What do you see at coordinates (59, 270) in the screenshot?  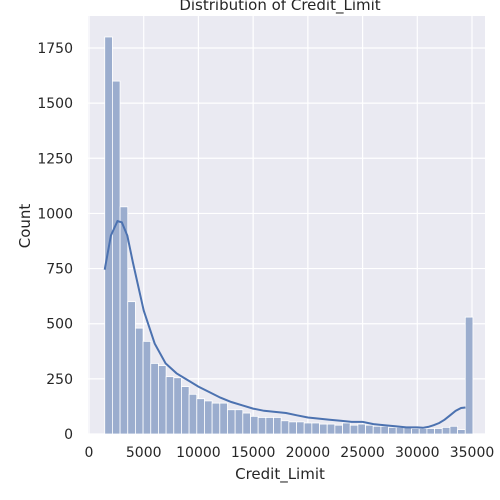 I see `y-tick-label-3: 750` at bounding box center [59, 270].